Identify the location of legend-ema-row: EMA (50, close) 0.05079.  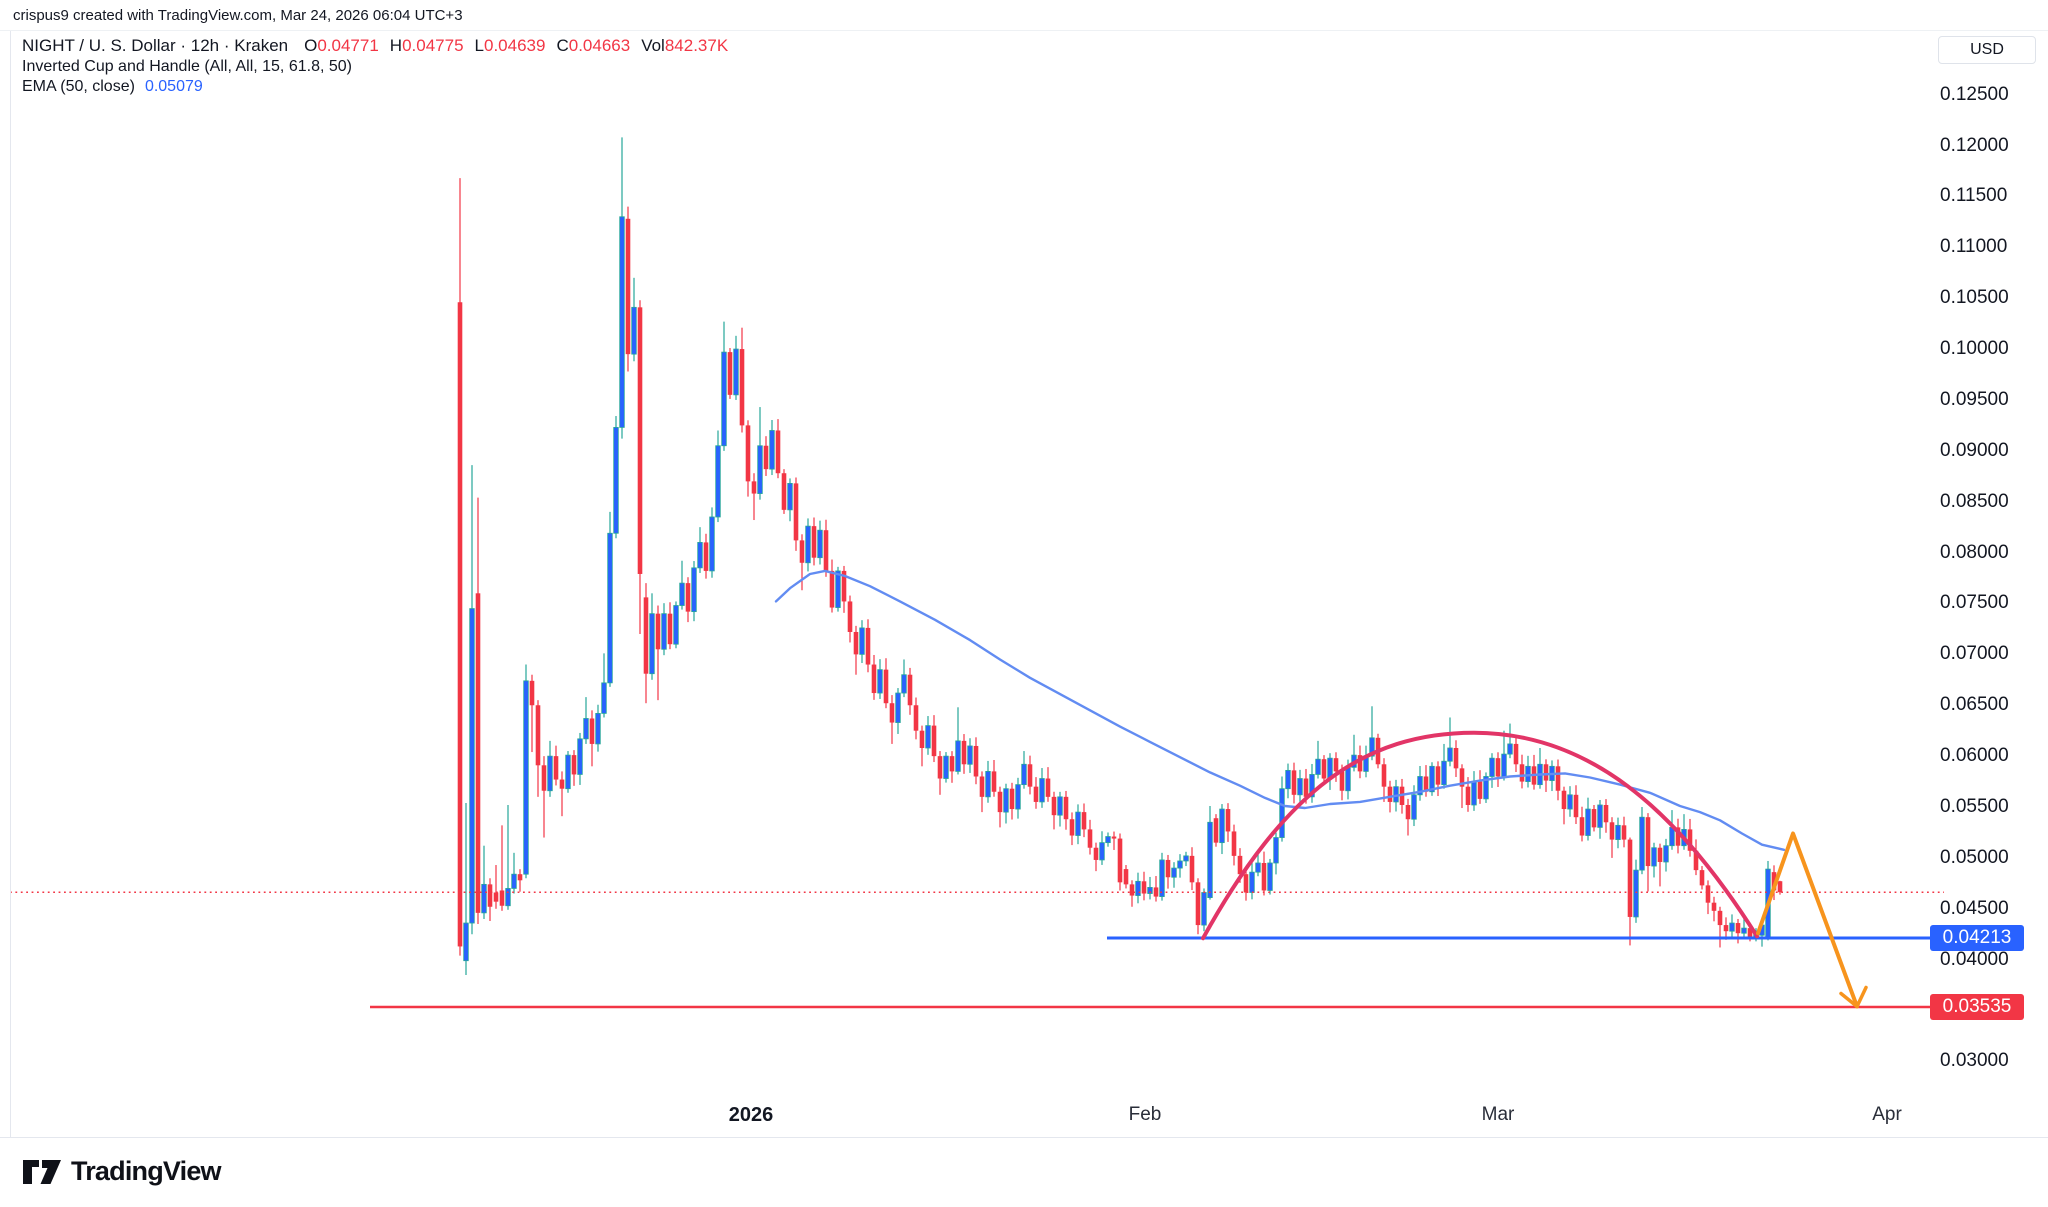
(112, 87).